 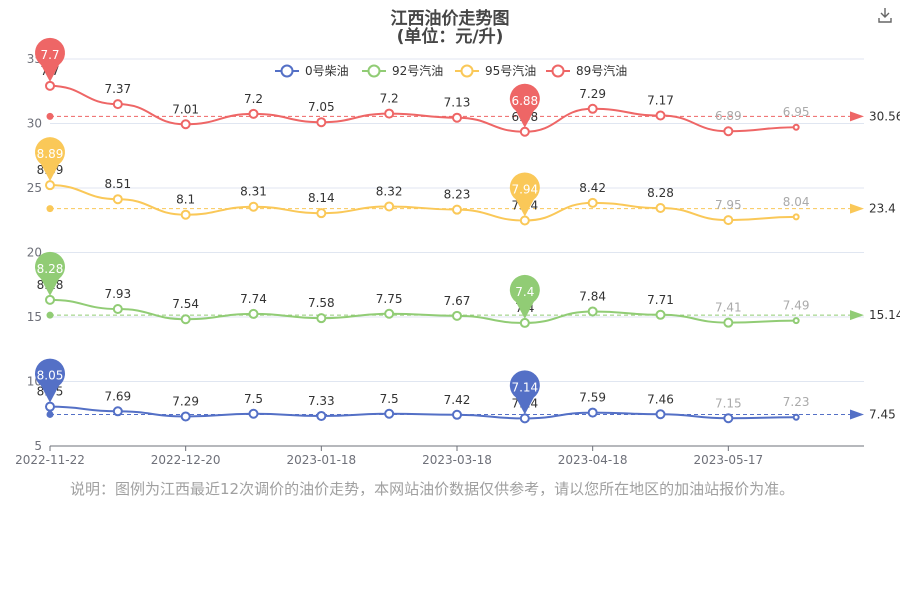 I want to click on data-label: 7.75, so click(x=389, y=299).